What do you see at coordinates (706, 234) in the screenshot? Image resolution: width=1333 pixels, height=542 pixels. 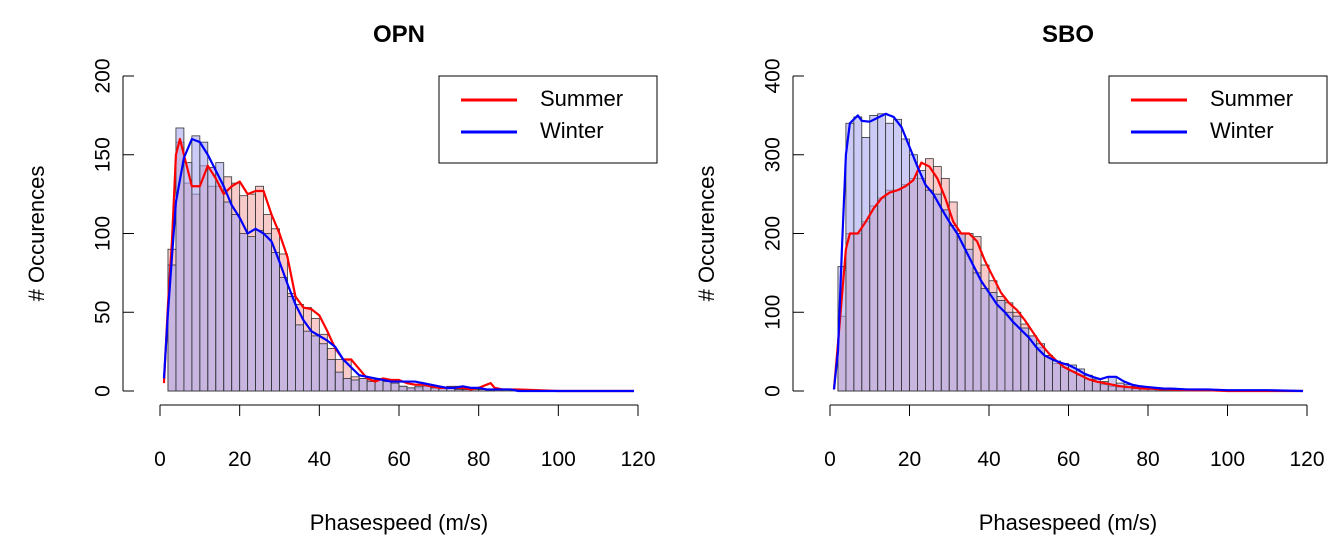 I see `y-axis-label: # Occurences` at bounding box center [706, 234].